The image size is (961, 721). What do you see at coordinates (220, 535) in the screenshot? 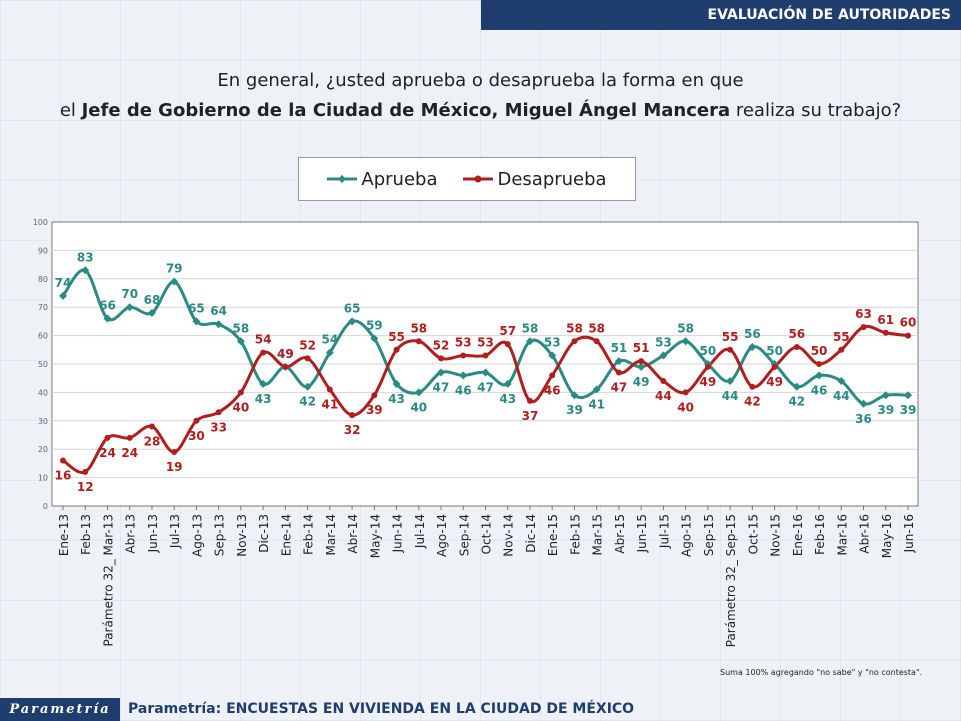
I see `x-tick-label: Sep-13` at bounding box center [220, 535].